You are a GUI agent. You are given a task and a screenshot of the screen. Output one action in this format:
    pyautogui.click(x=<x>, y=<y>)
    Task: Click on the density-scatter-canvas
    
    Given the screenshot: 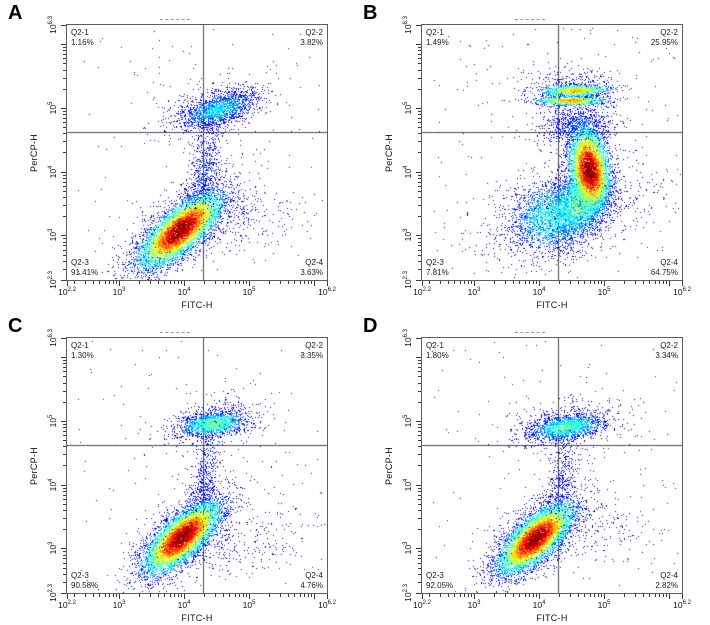 What is the action you would take?
    pyautogui.click(x=197, y=465)
    